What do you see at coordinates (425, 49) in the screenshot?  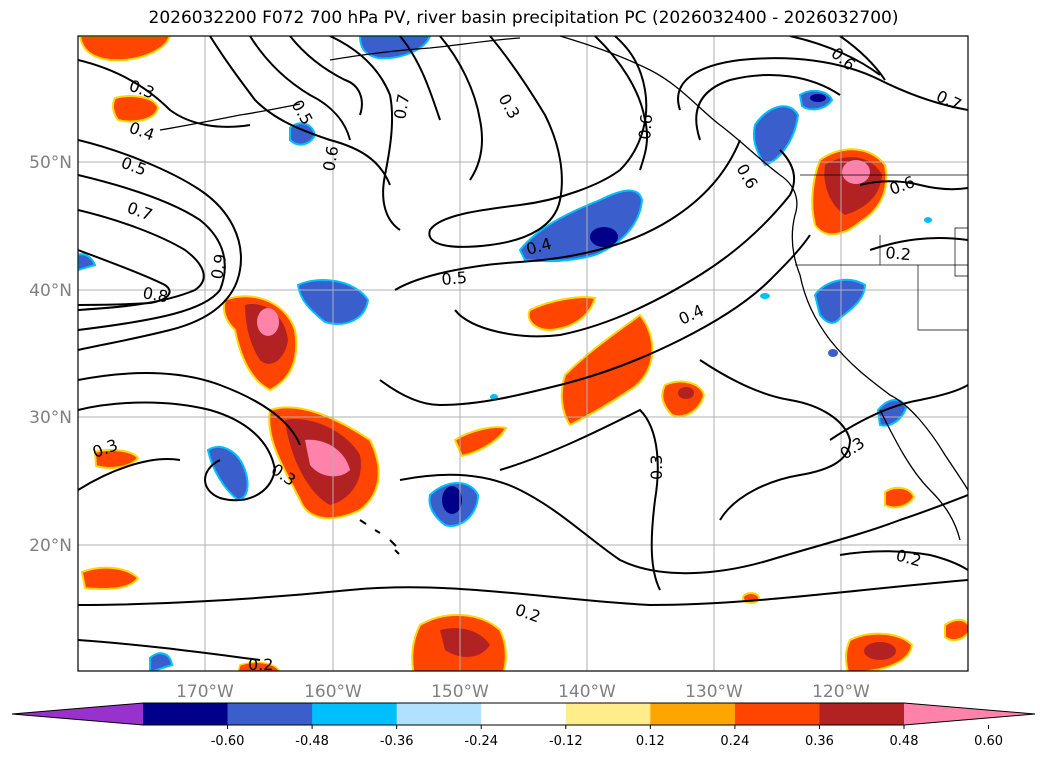 I see `coastline-alaska-peninsula` at bounding box center [425, 49].